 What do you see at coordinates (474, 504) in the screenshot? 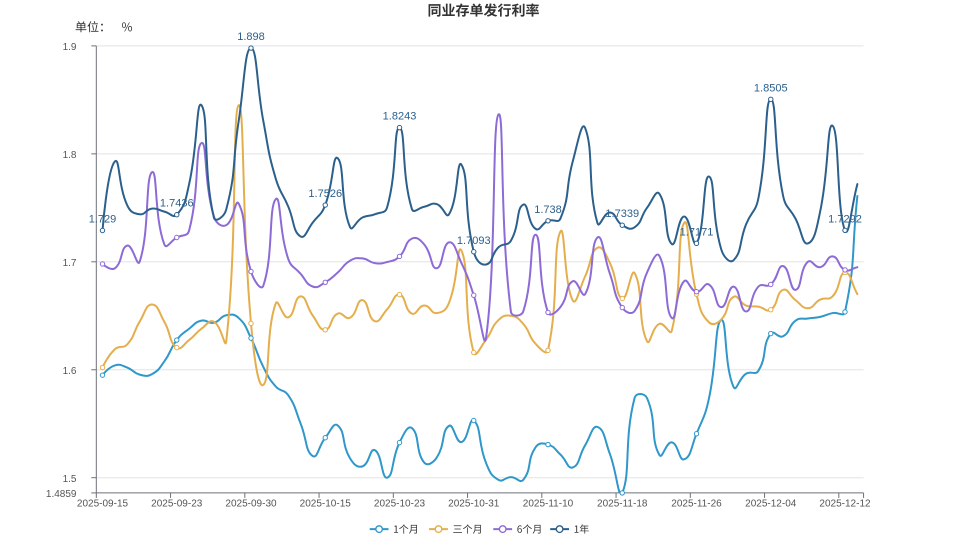
I see `svg-text: 2025-10-31` at bounding box center [474, 504].